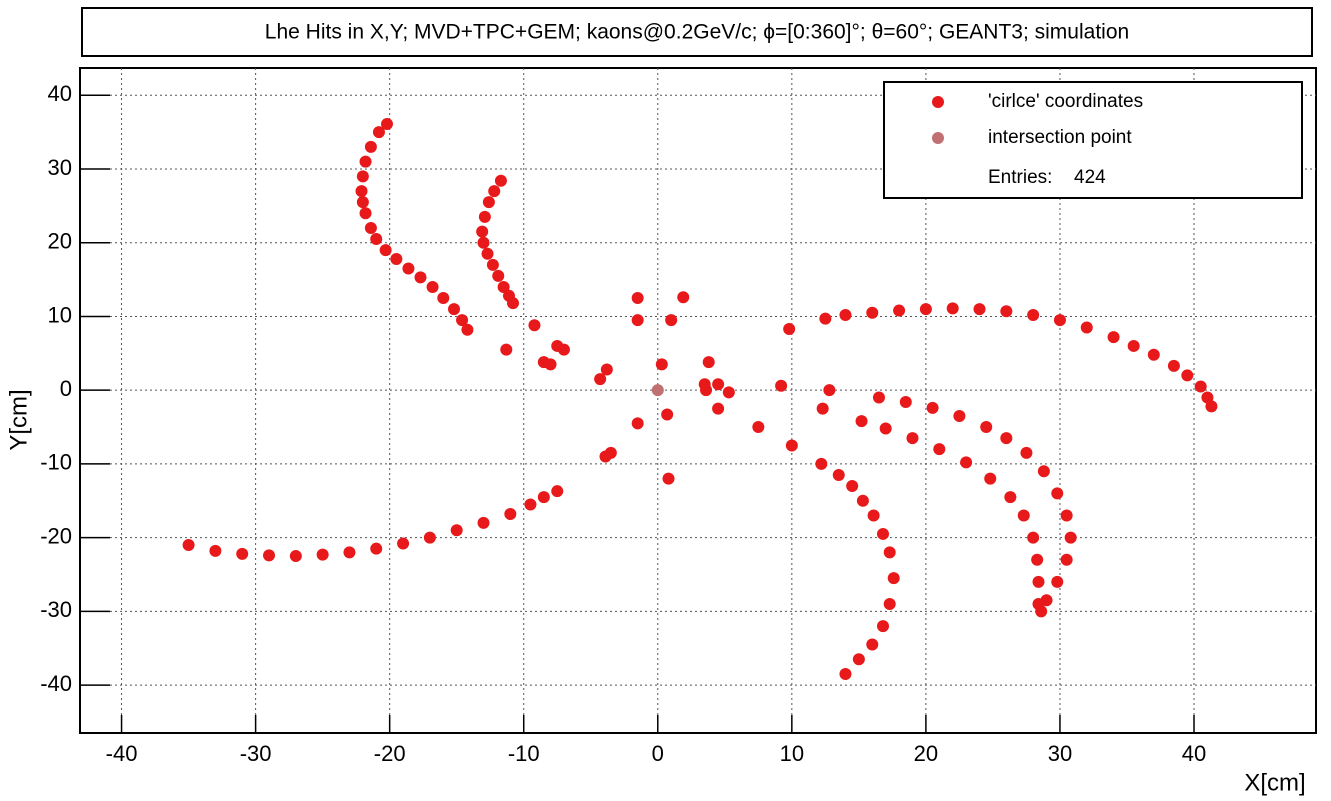 This screenshot has width=1331, height=801. I want to click on x-tick-label: -10, so click(524, 753).